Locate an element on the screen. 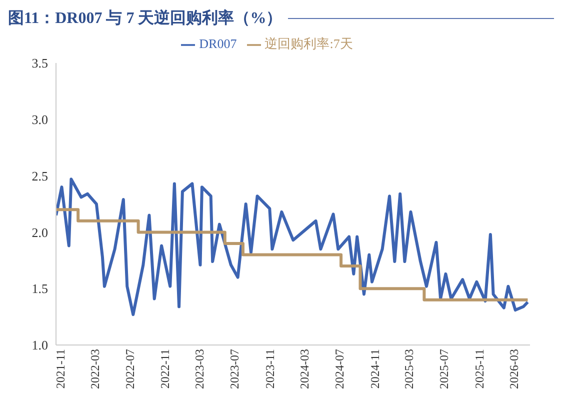 Image resolution: width=562 pixels, height=419 pixels. x-tick-label: 2021-11 is located at coordinates (61, 369).